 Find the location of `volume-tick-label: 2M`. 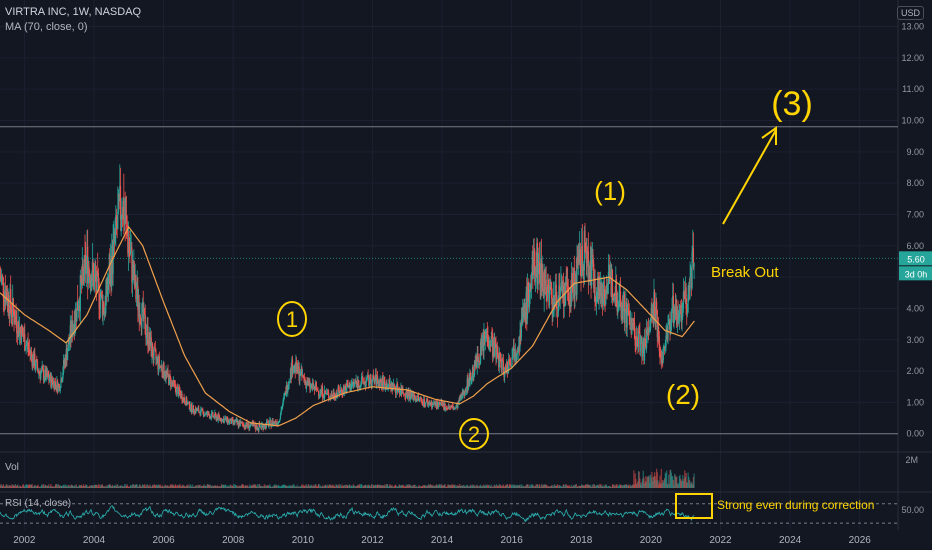

volume-tick-label: 2M is located at coordinates (911, 460).